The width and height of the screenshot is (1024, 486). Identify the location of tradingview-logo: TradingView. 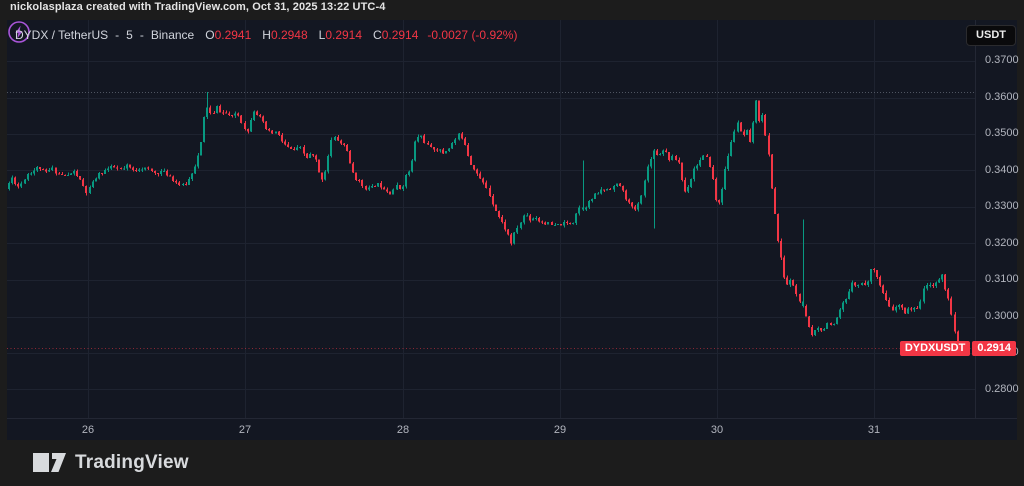
(111, 463).